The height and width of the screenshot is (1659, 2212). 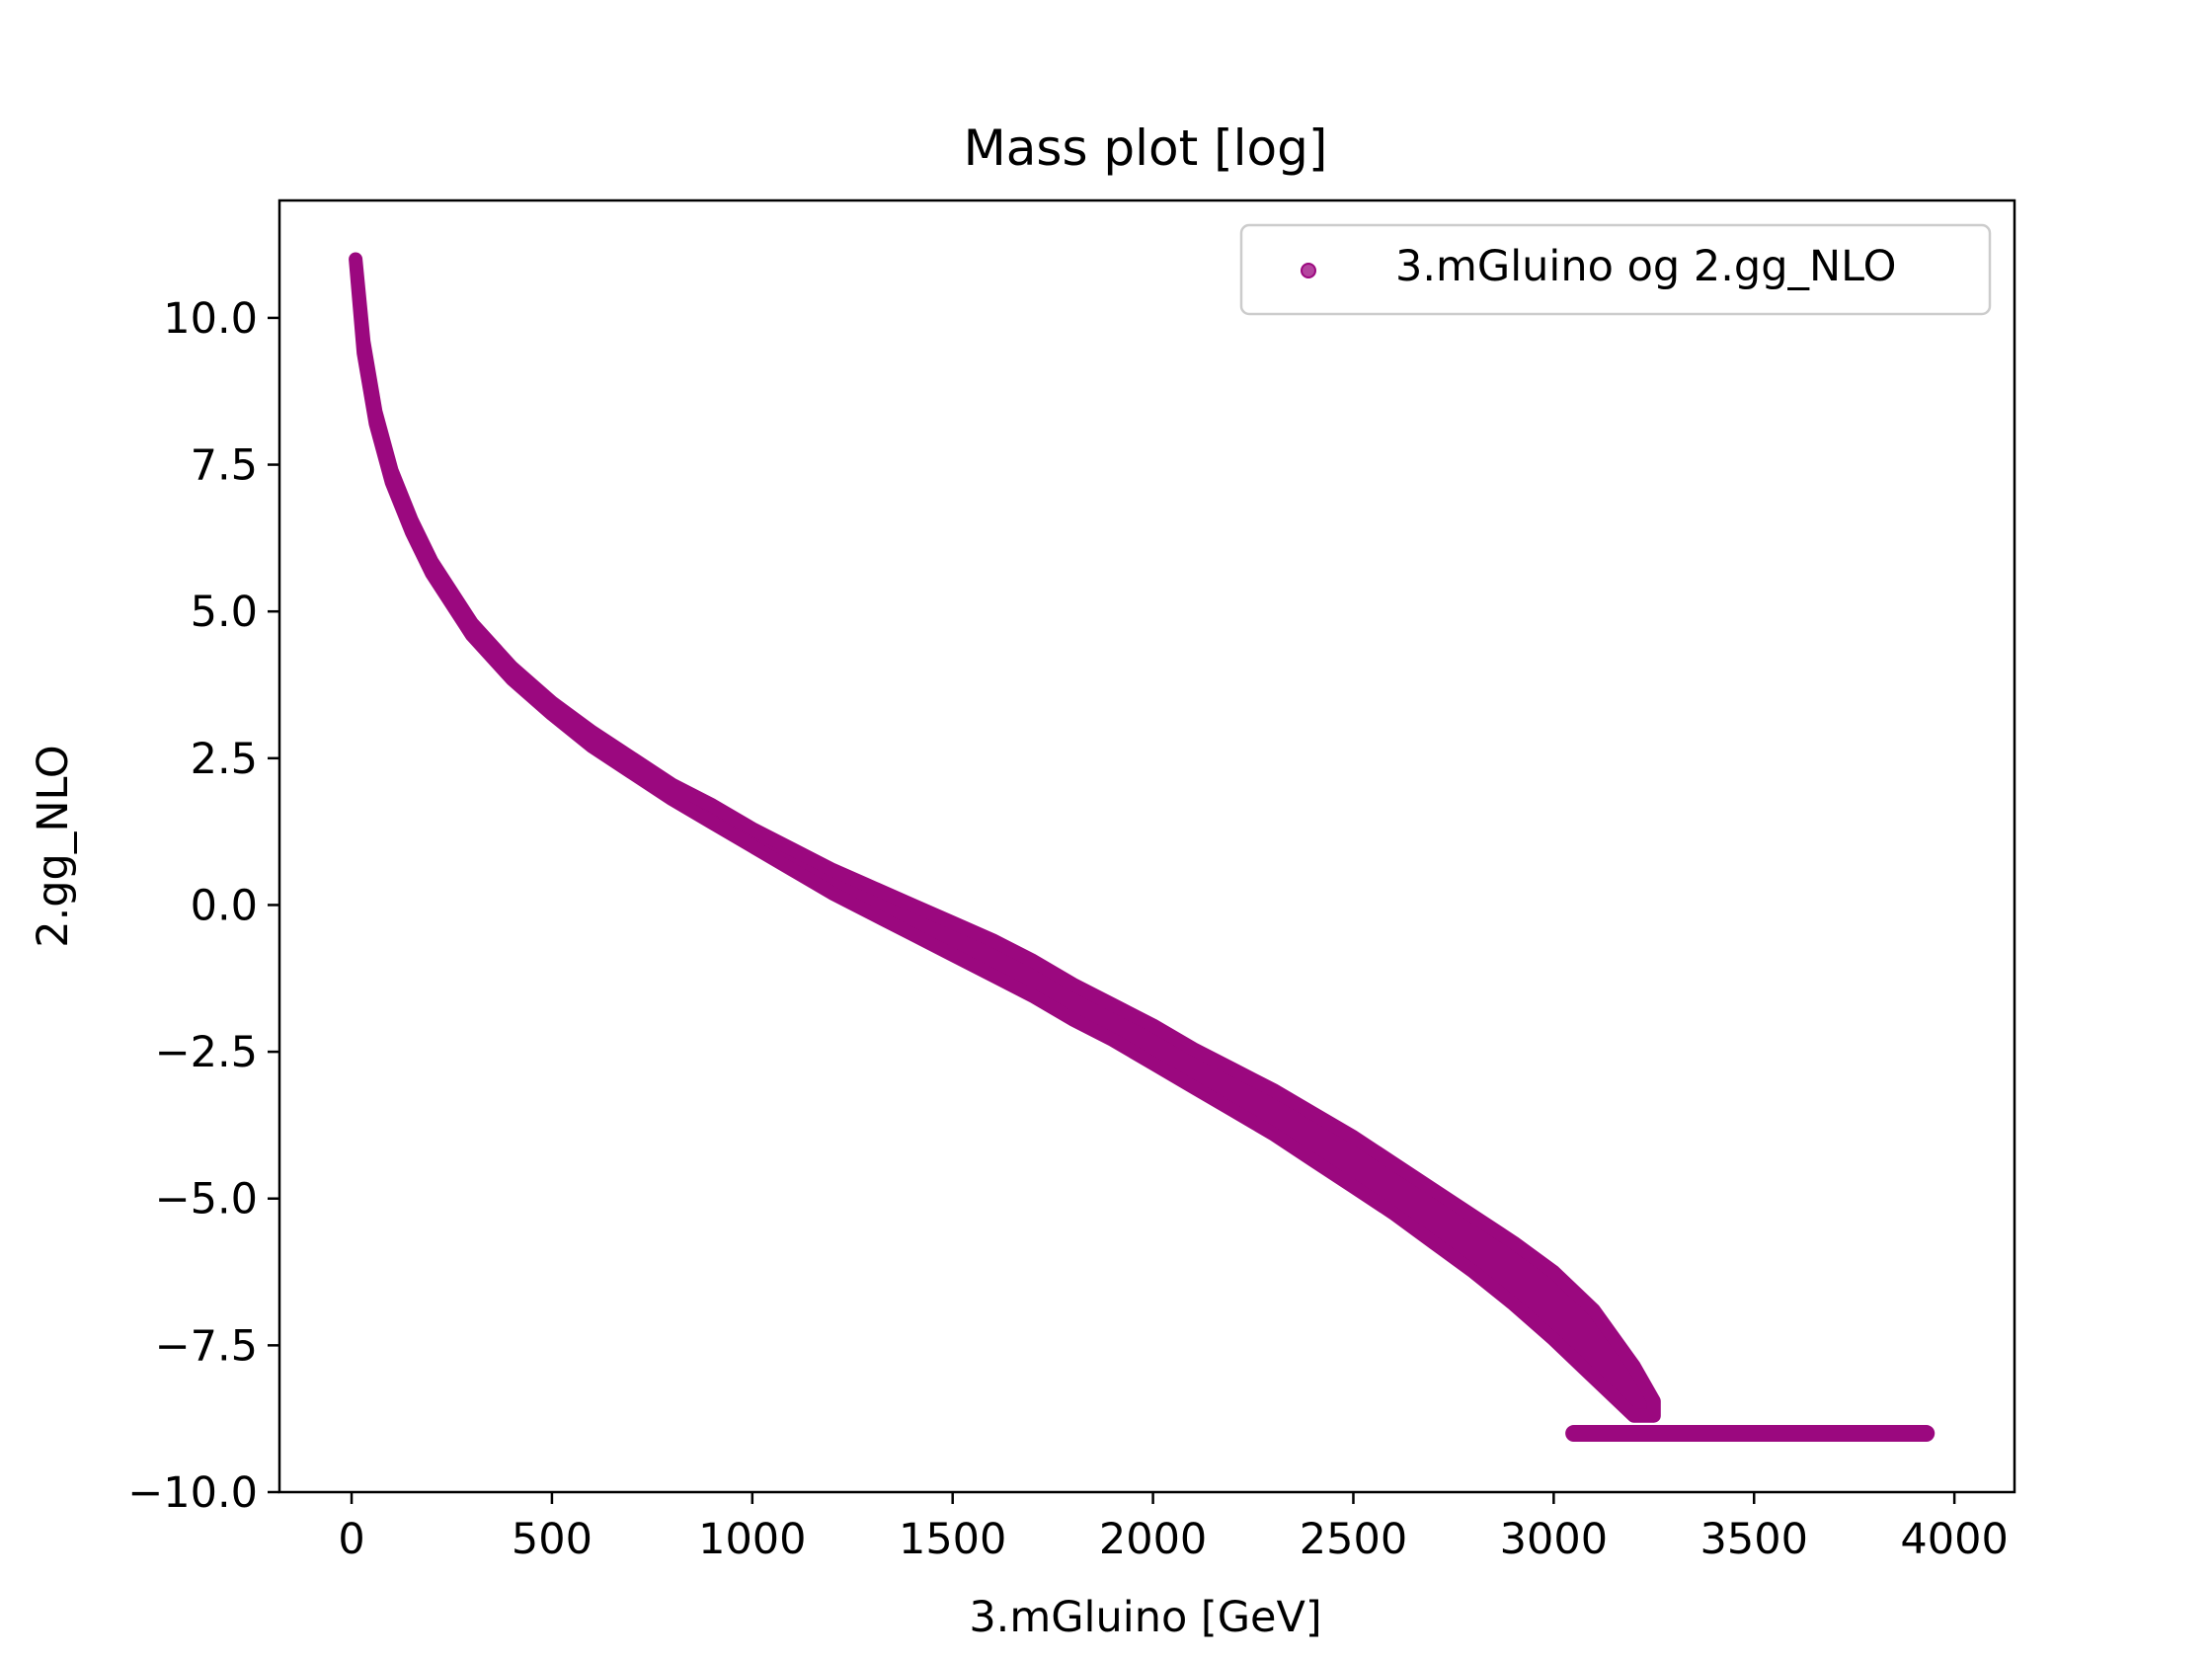 I want to click on y-tick-label: −7.5, so click(x=207, y=1346).